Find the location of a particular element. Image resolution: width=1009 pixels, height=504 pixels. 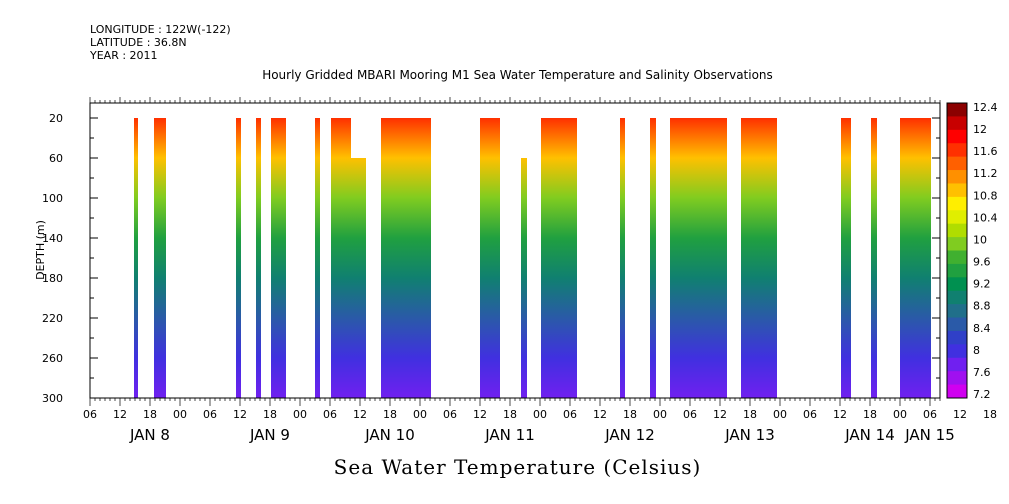

y-tick-label: 140 is located at coordinates (52, 238).